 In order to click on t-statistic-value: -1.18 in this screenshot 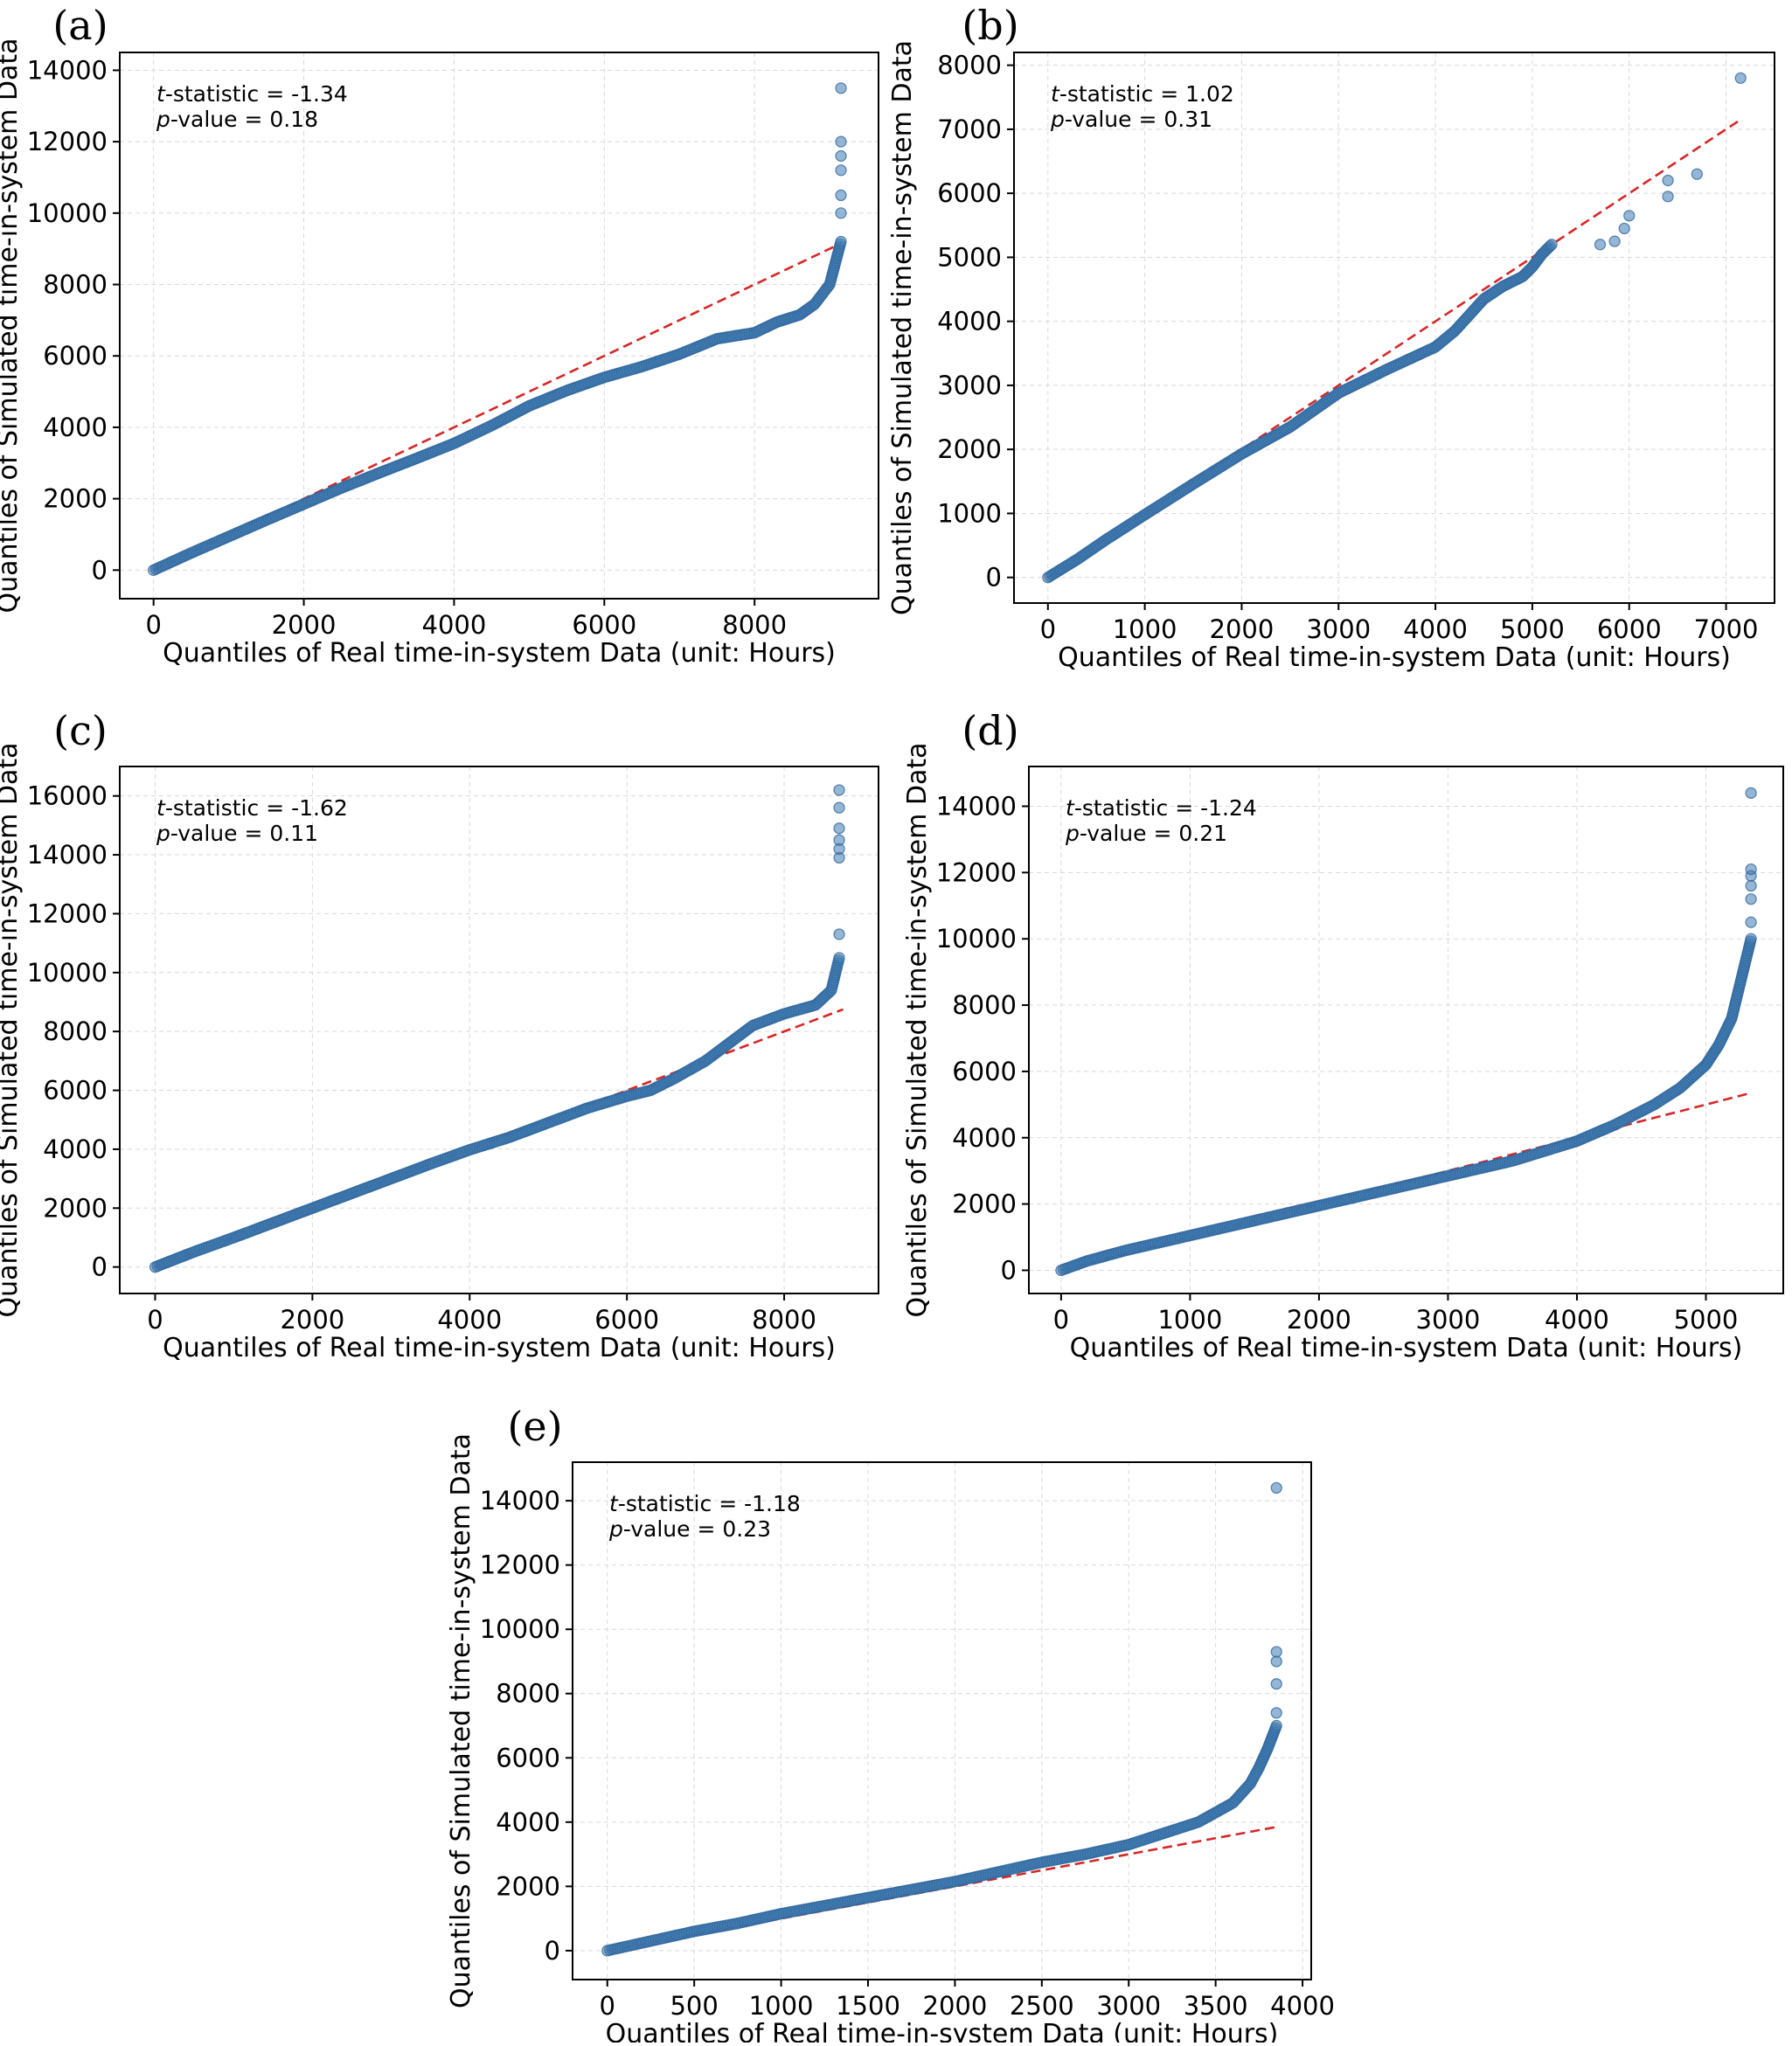, I will do `click(772, 1504)`.